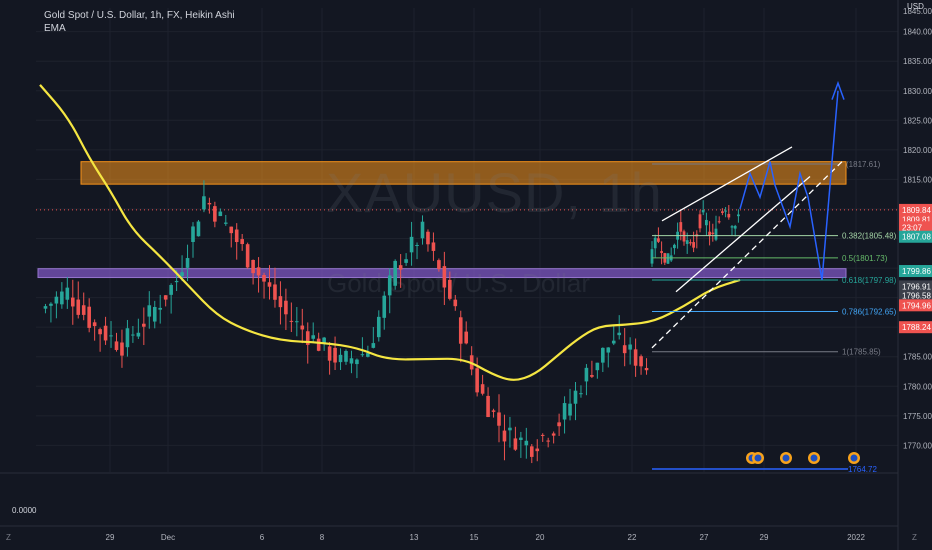 Image resolution: width=932 pixels, height=550 pixels. What do you see at coordinates (8, 537) in the screenshot?
I see `corner-left-label: Z` at bounding box center [8, 537].